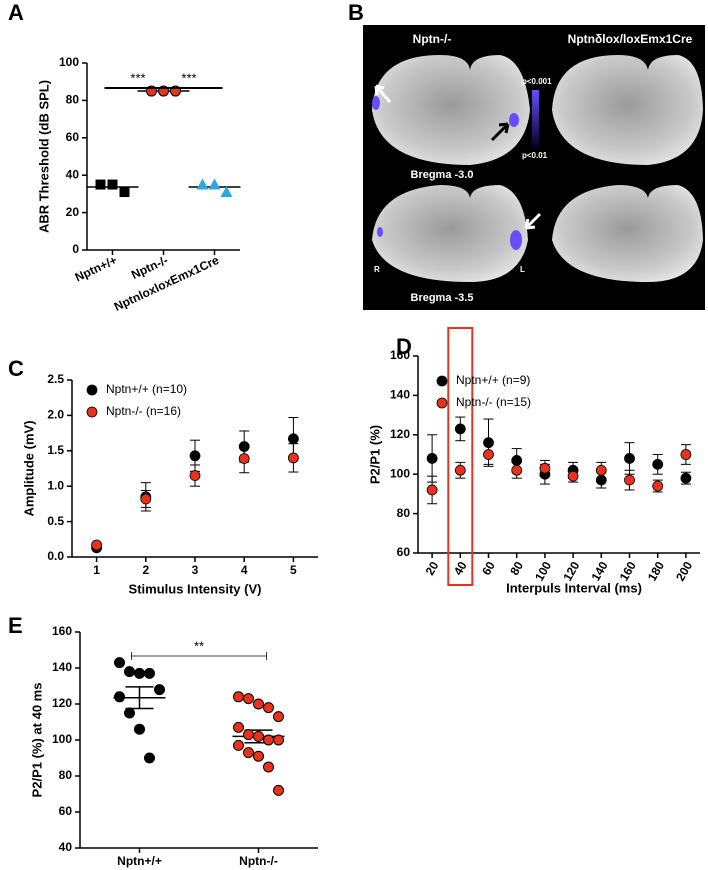 This screenshot has width=708, height=870. Describe the element at coordinates (684, 571) in the screenshot. I see `x-tick-label: 200` at that location.